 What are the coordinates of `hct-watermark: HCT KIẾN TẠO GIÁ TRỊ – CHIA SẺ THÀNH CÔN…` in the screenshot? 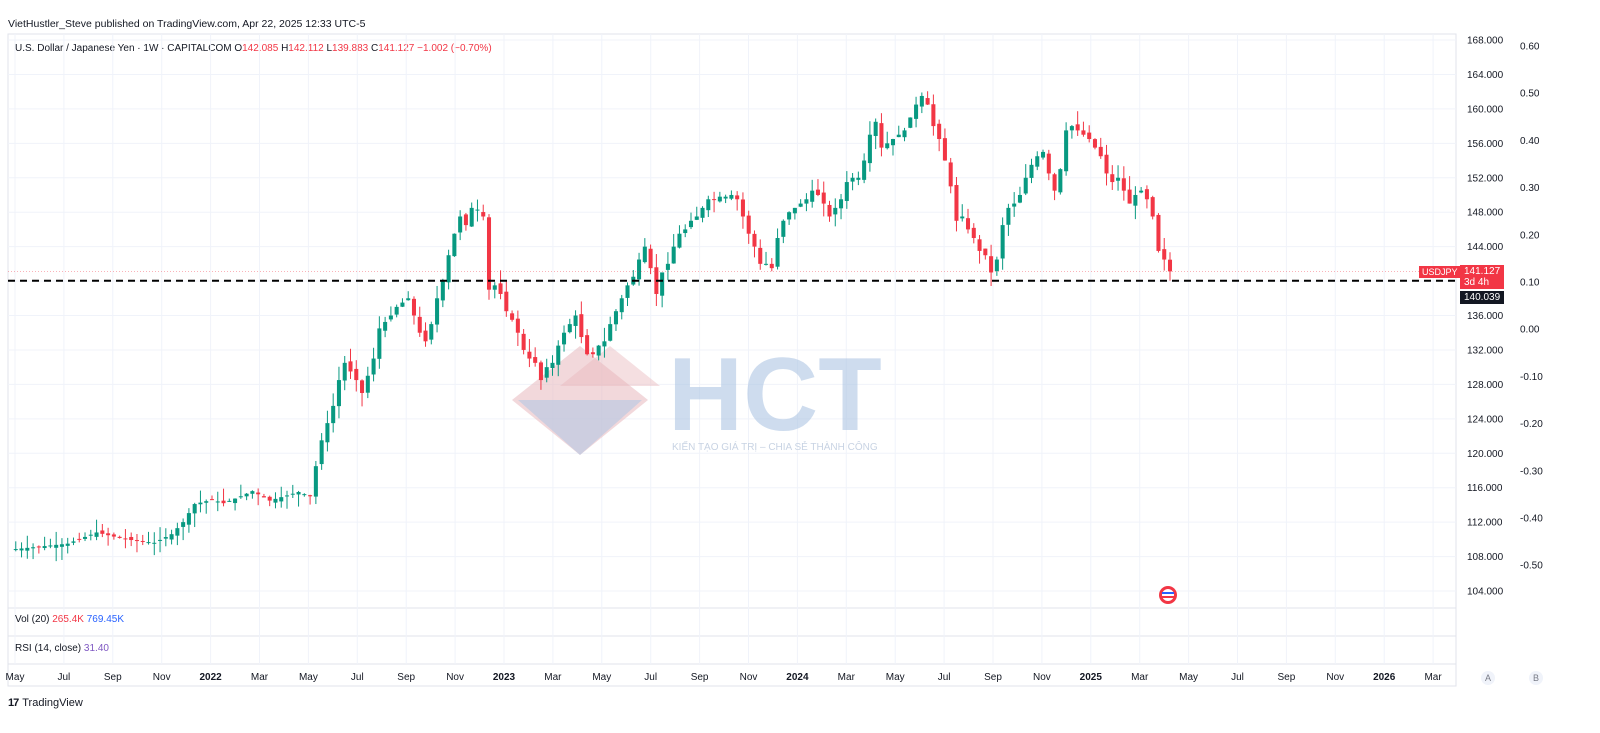 It's located at (697, 396).